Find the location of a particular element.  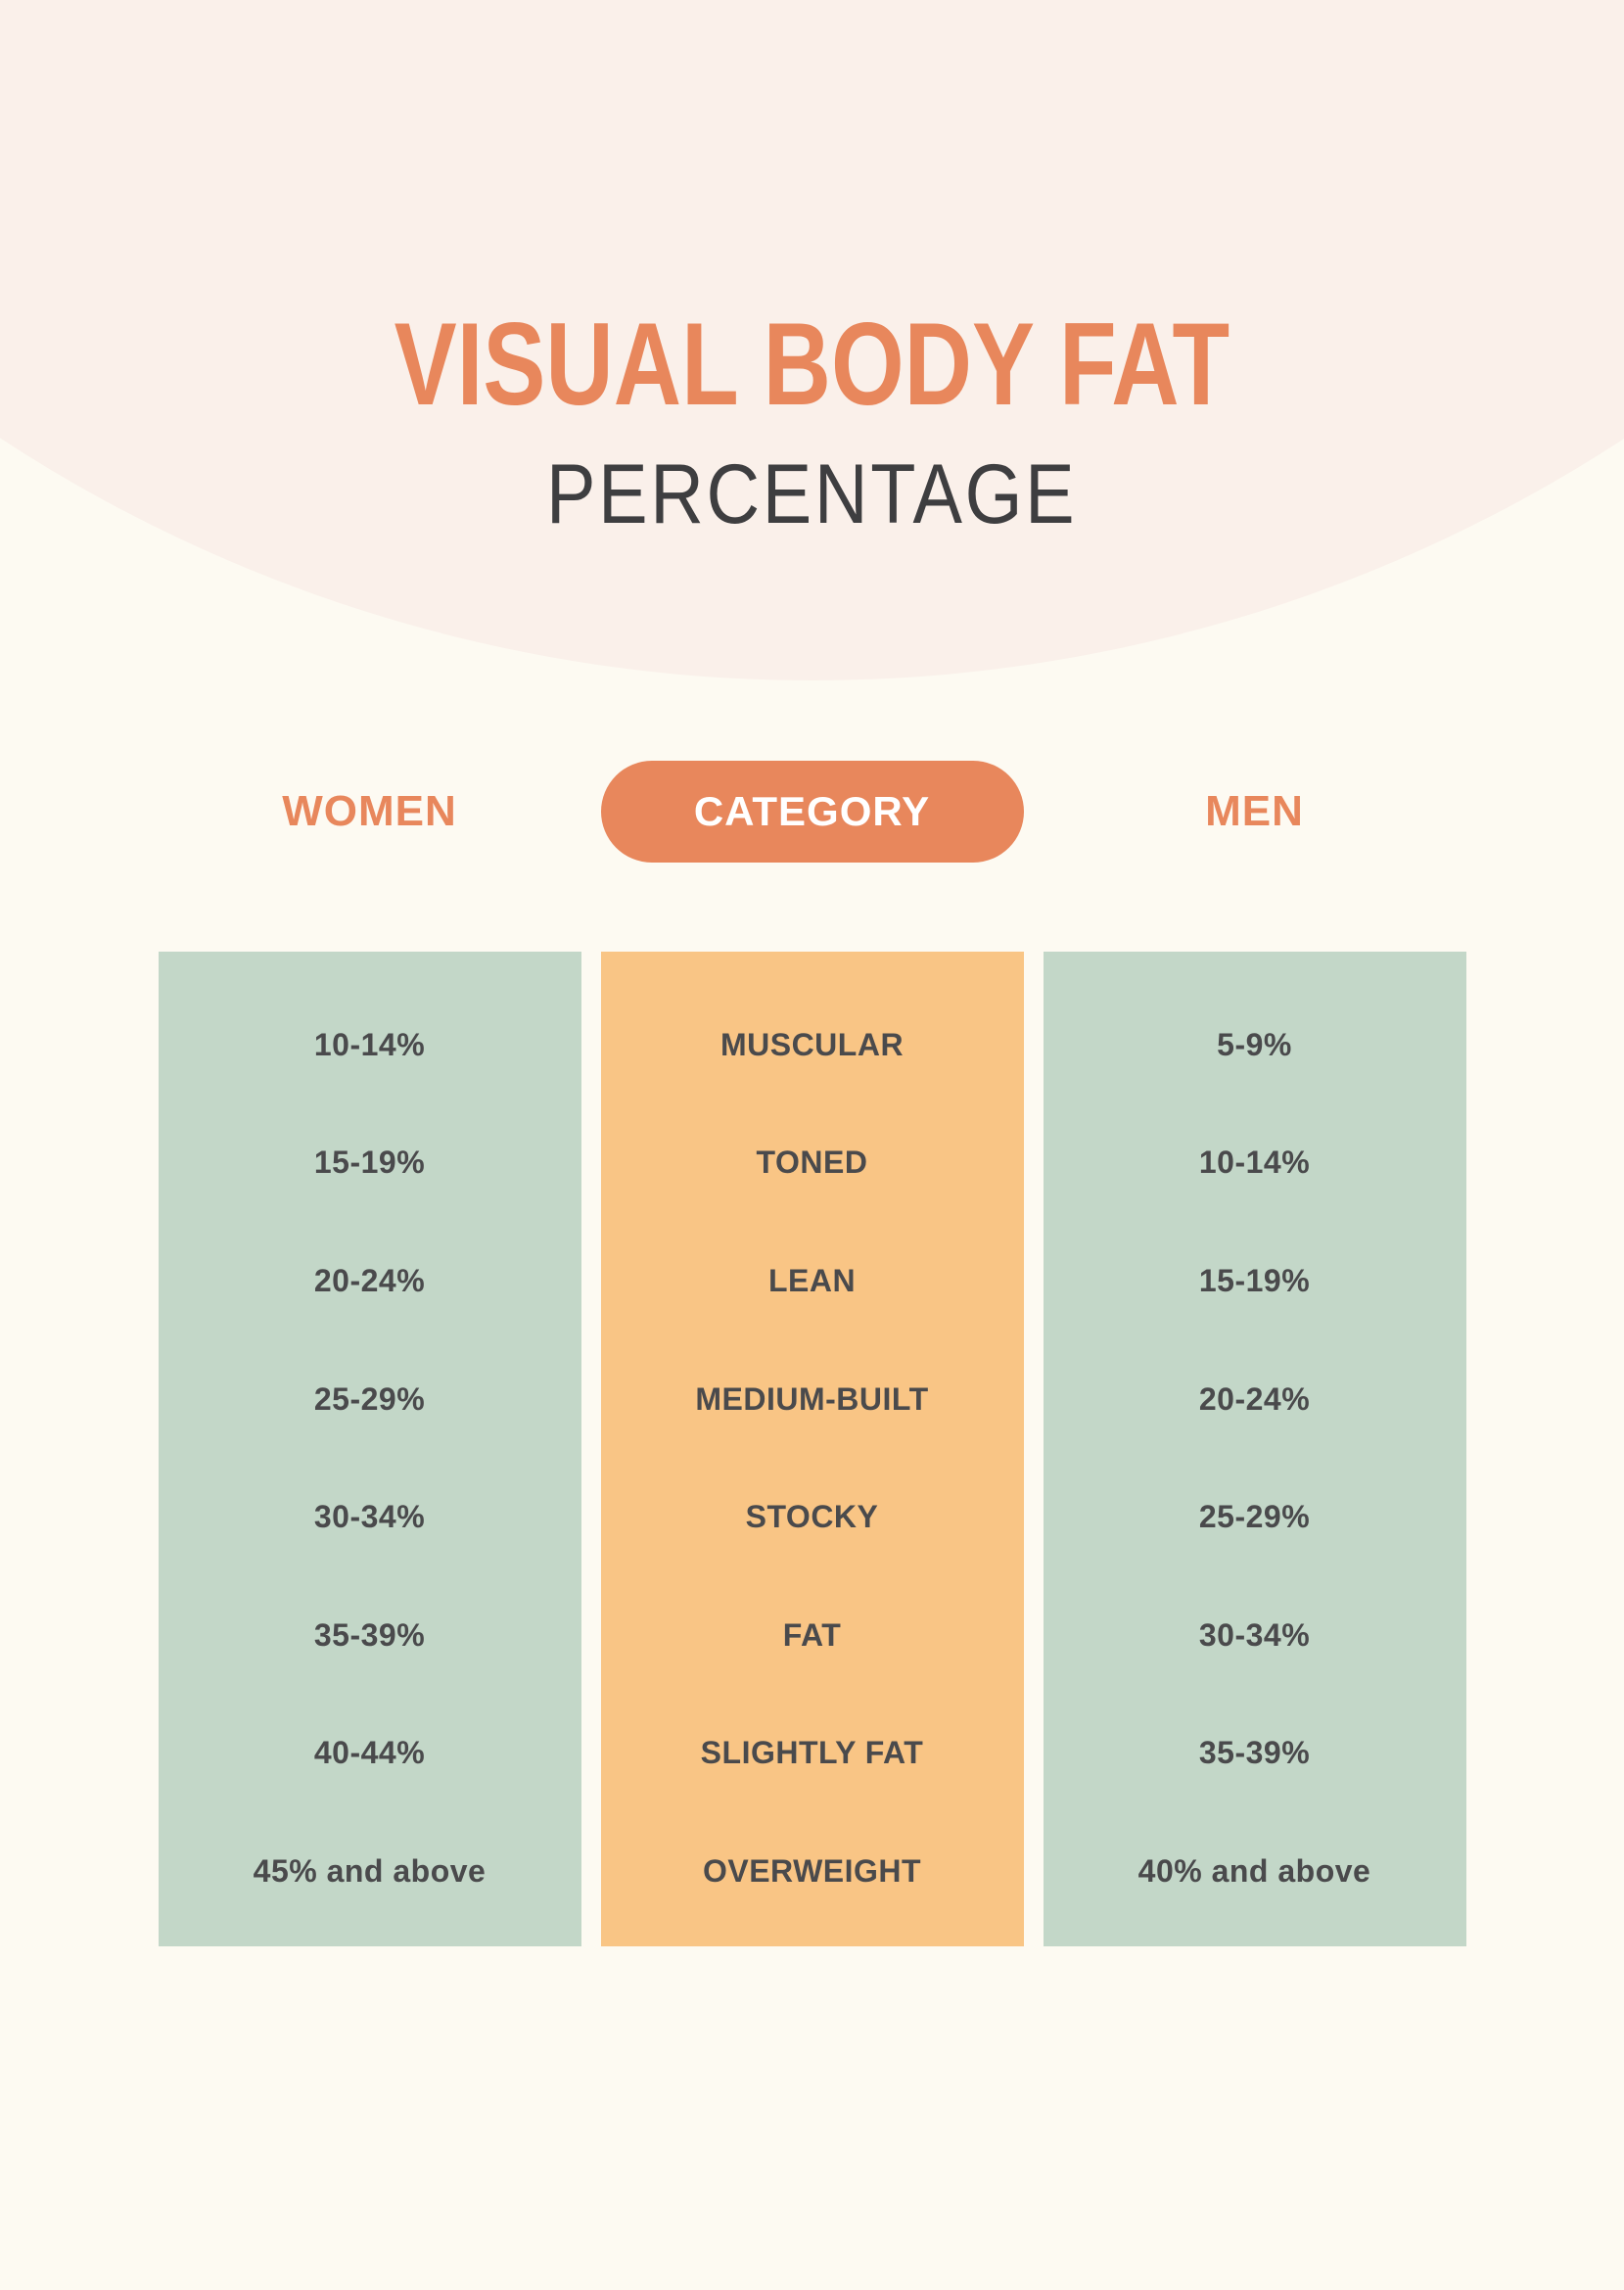

page-subtitle-text: PERCENTAGE is located at coordinates (812, 494).